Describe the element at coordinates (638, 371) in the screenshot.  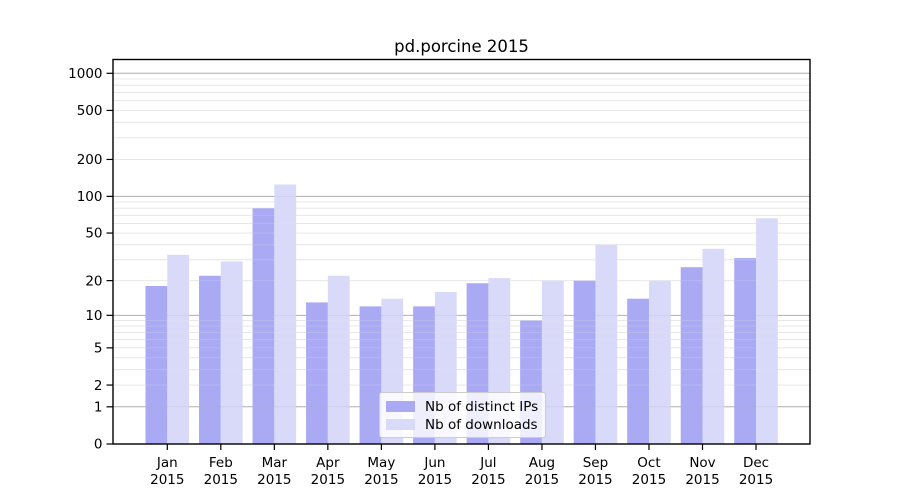
I see `bar-oct-ips` at that location.